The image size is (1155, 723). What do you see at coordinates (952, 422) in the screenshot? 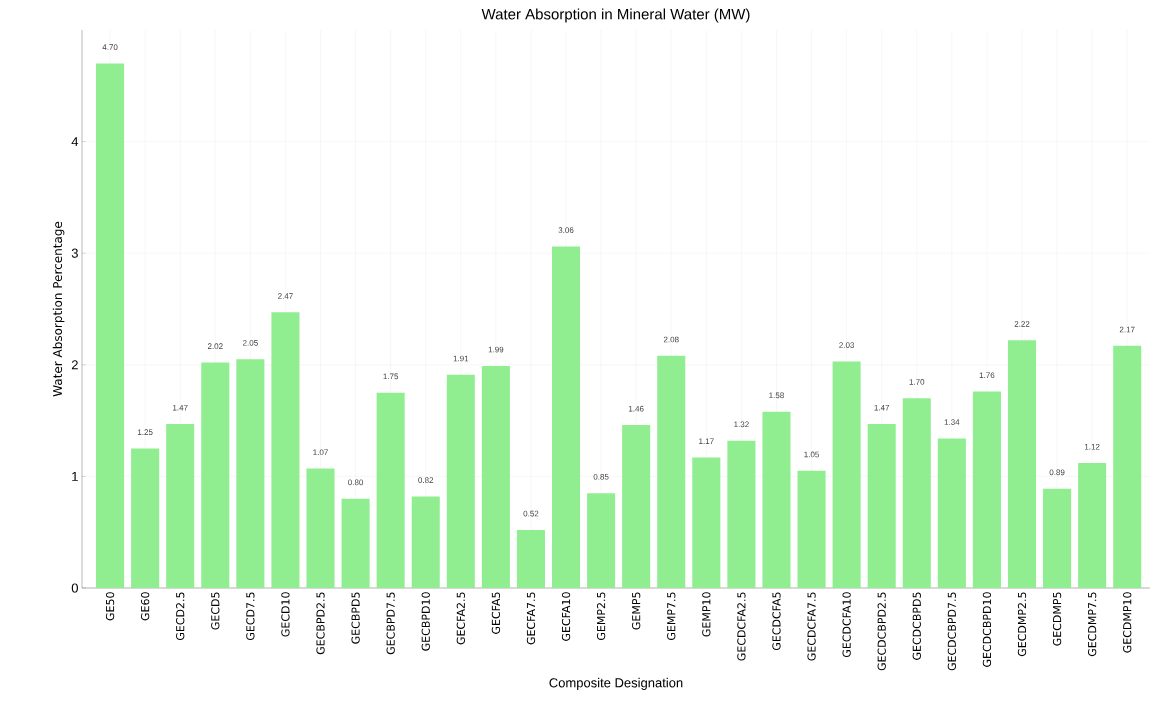
I see `data-label: 1.34` at bounding box center [952, 422].